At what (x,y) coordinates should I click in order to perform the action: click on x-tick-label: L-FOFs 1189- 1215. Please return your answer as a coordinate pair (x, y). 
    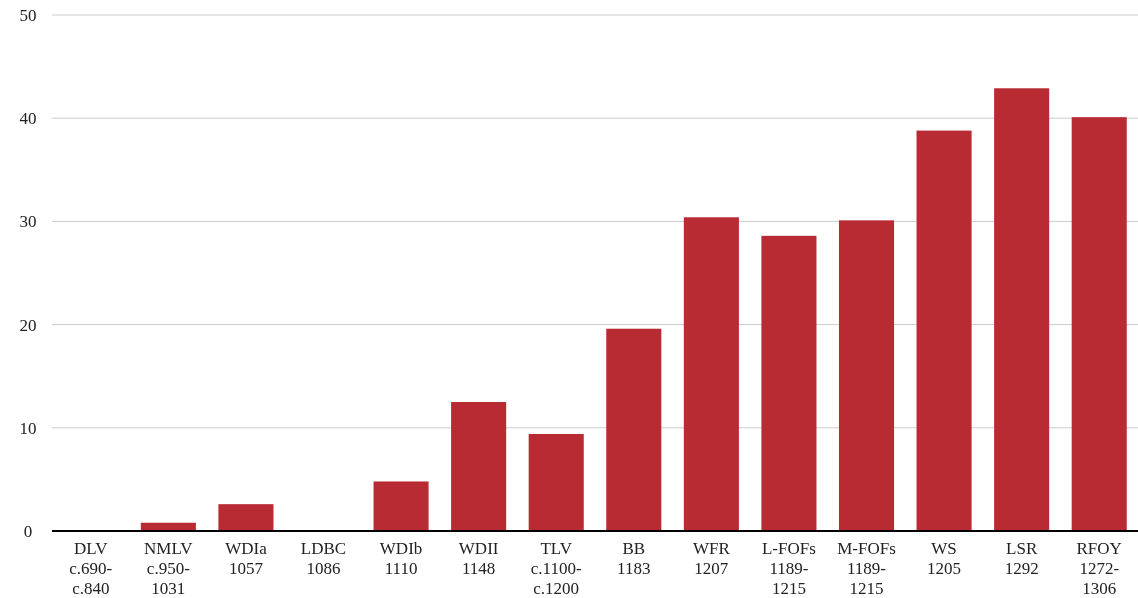
    Looking at the image, I should click on (789, 568).